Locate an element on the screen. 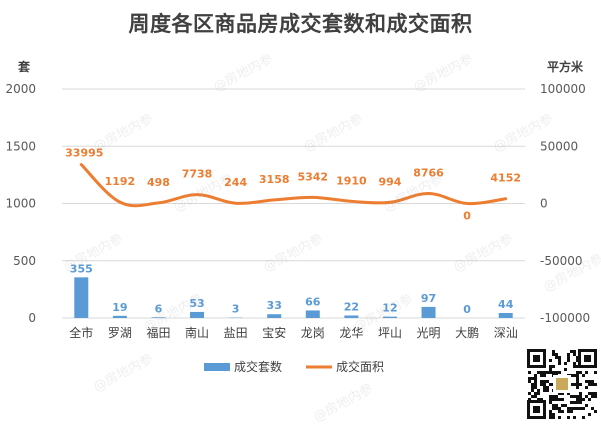 This screenshot has height=425, width=601. x-tick-label: 深汕 is located at coordinates (506, 333).